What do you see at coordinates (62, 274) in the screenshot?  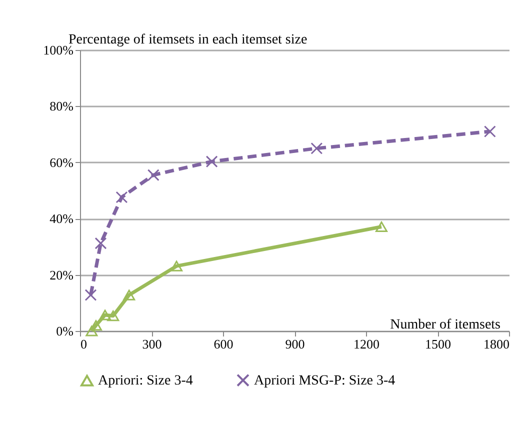 I see `y-tick-label: 20%` at bounding box center [62, 274].